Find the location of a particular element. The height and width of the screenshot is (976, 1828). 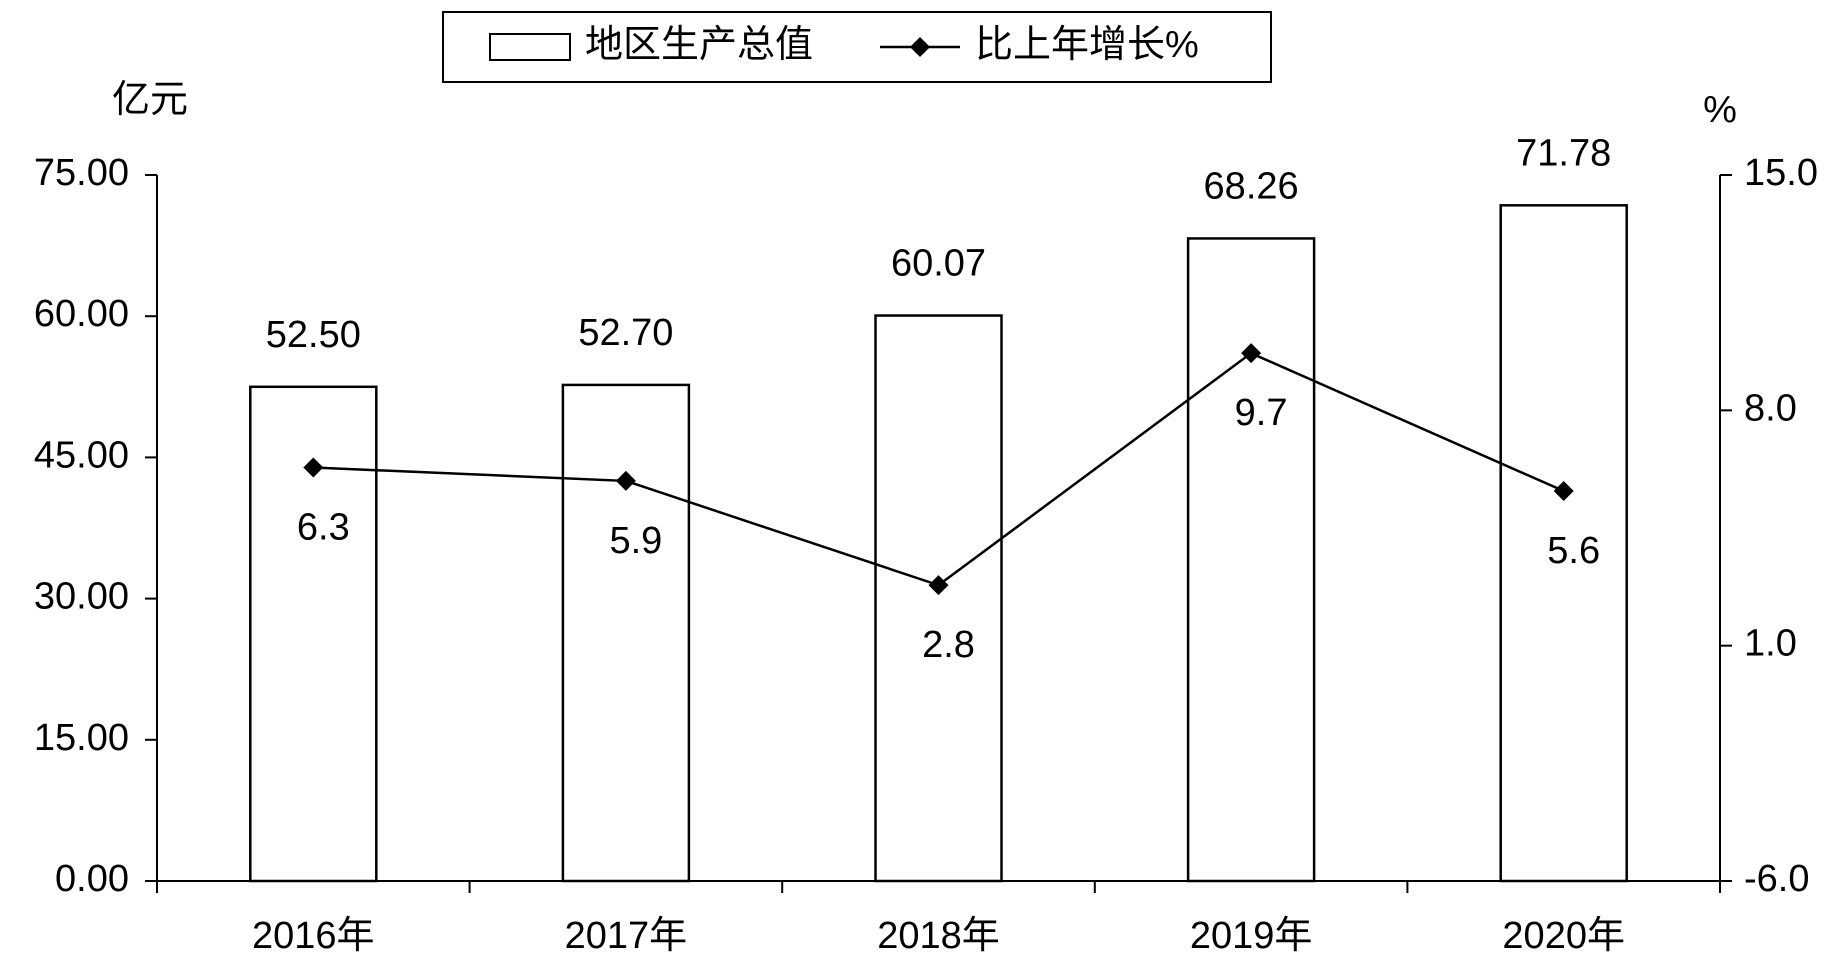

bar-value-label: 60.07 is located at coordinates (938, 264).